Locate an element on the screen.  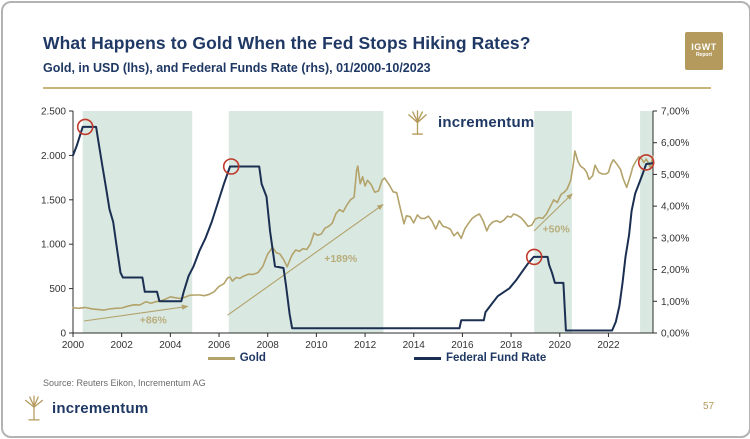
chart-legend: Gold Federal Fund Rate is located at coordinates (377, 358).